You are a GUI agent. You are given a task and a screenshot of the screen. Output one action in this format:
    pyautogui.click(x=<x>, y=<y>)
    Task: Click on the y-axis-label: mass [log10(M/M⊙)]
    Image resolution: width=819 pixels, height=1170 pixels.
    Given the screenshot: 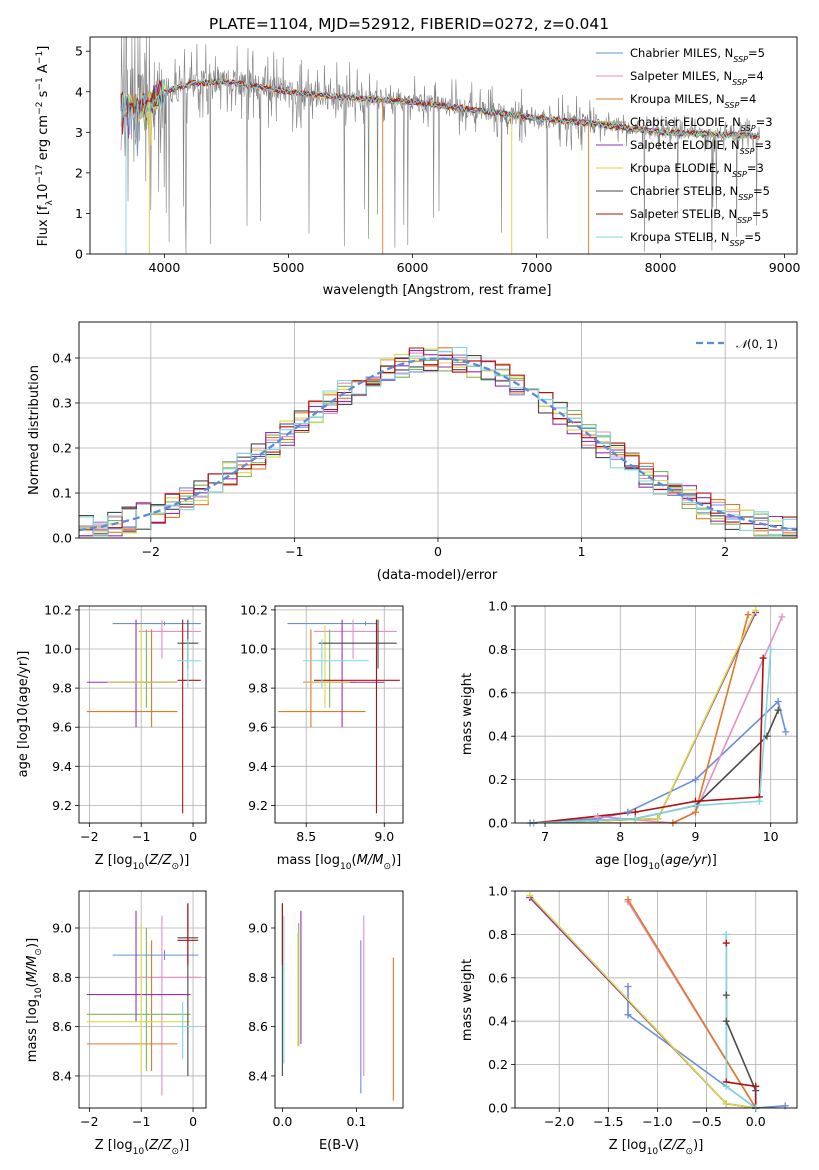 What is the action you would take?
    pyautogui.click(x=34, y=1000)
    